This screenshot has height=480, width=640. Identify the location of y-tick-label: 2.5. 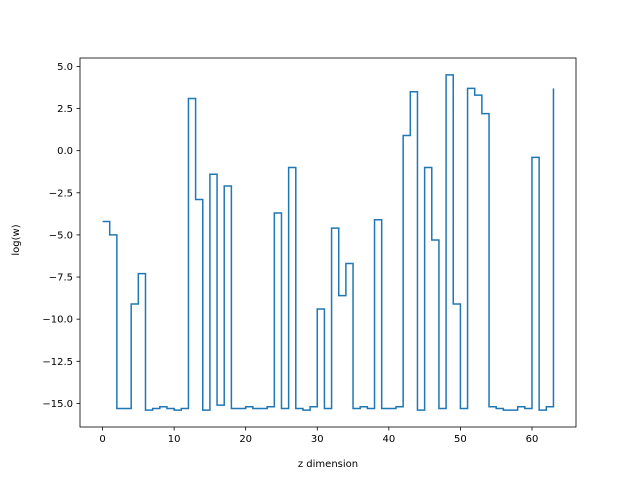
(65, 109).